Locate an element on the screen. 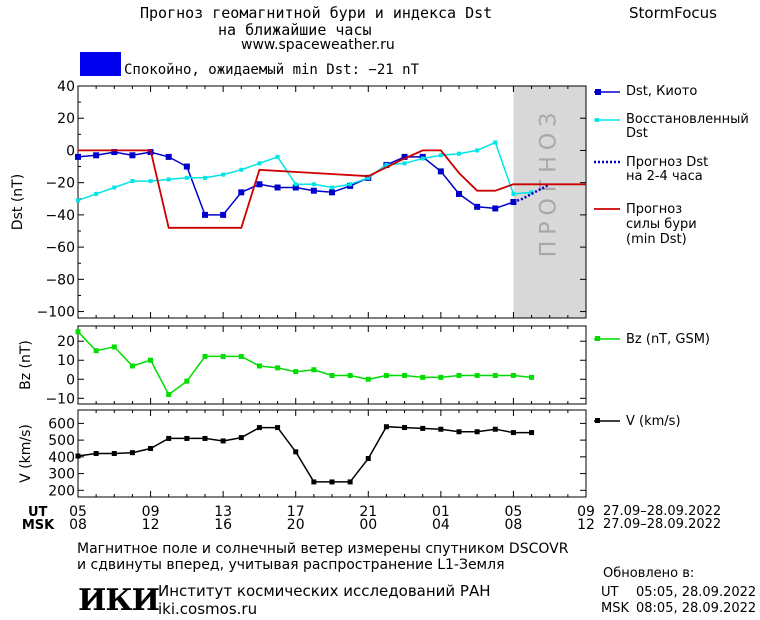 The image size is (760, 620). legend-restored-label-1: Восстановленный is located at coordinates (687, 119).